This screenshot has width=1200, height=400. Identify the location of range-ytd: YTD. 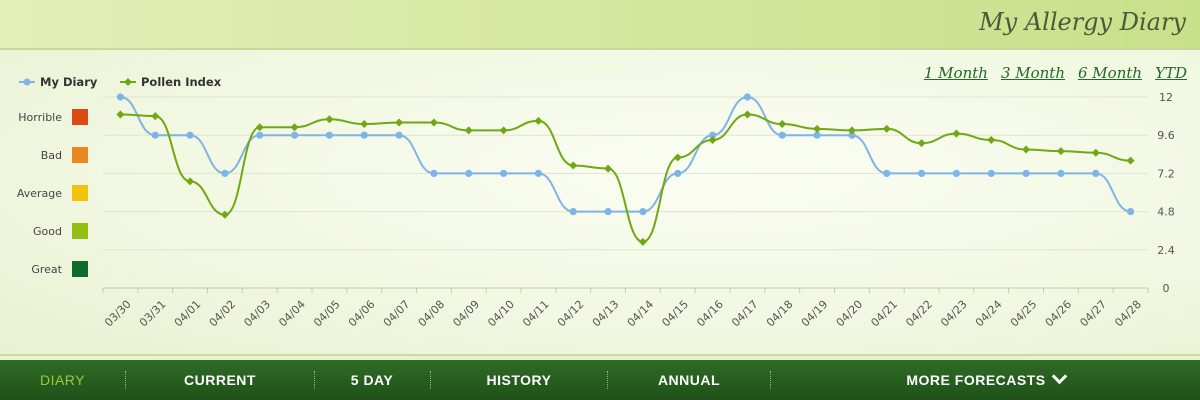
(1171, 73).